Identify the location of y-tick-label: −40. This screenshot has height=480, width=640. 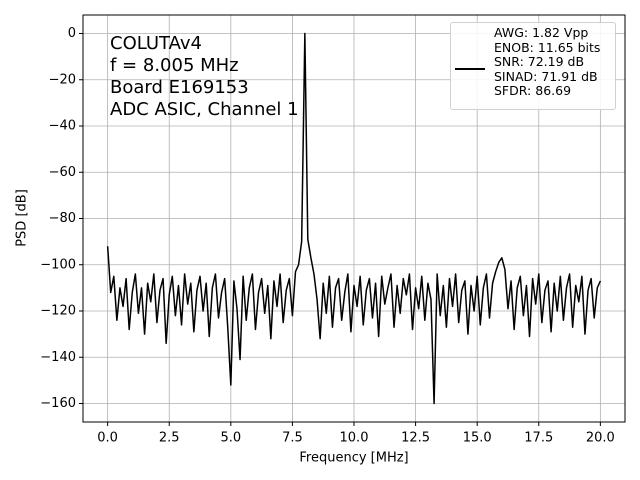
(62, 126).